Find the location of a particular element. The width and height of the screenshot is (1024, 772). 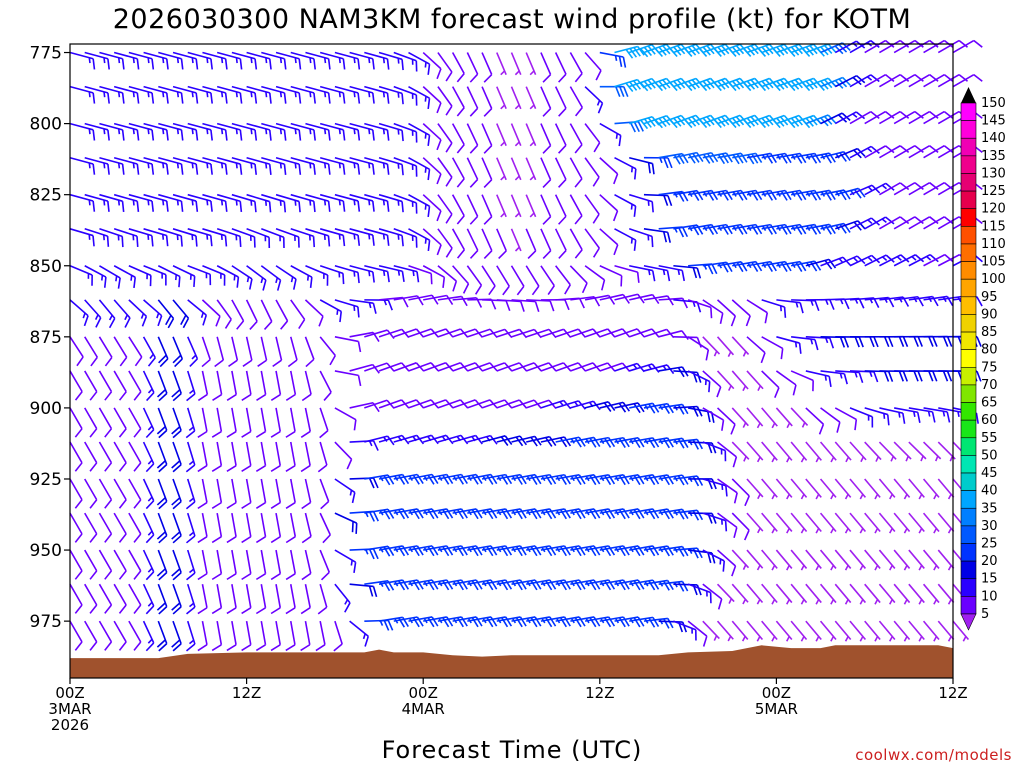

colorbar-label: 135 is located at coordinates (993, 156).